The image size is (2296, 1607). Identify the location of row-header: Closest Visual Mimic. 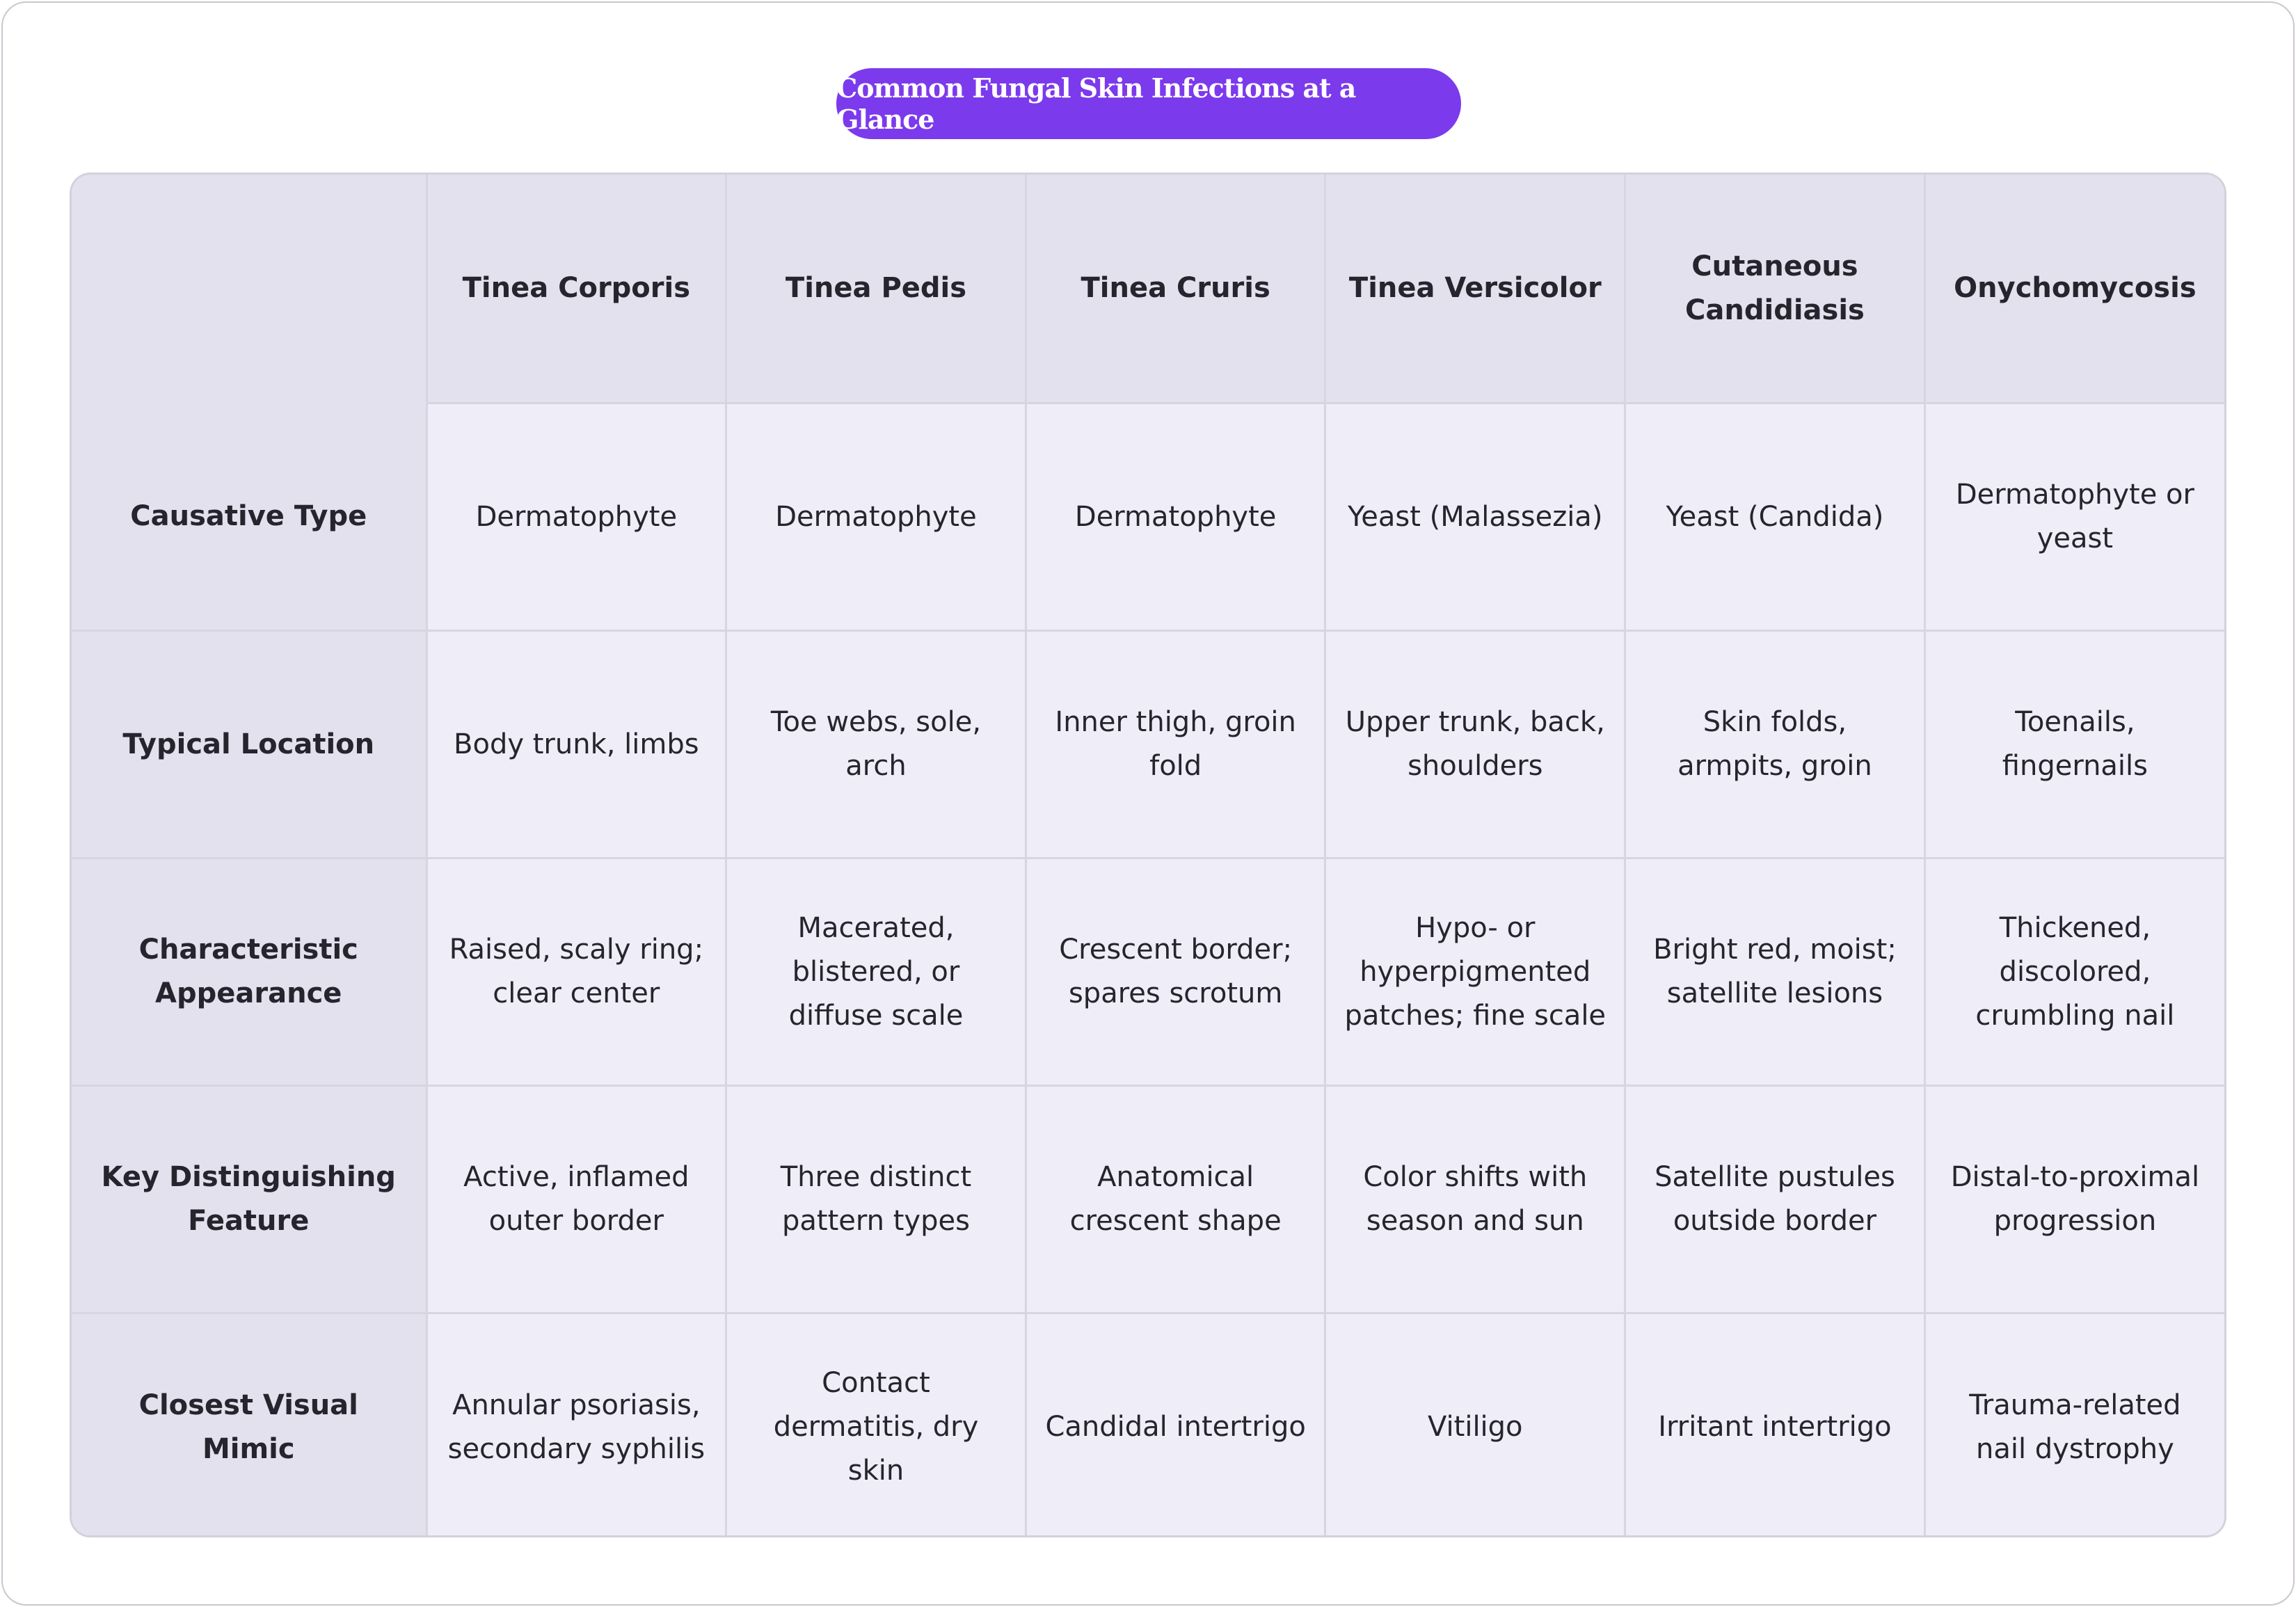
(250, 1423).